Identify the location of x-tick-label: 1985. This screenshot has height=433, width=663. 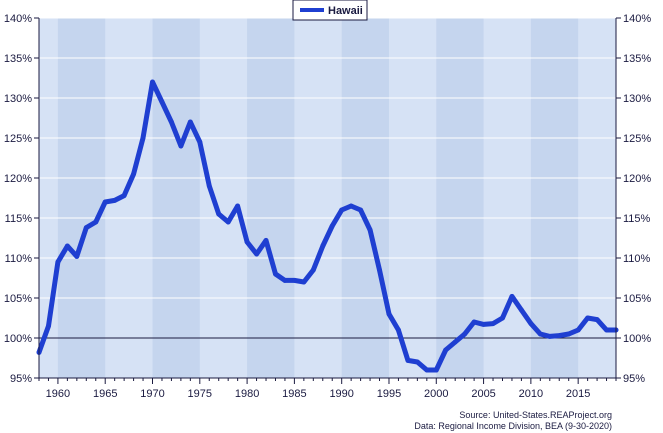
(294, 394).